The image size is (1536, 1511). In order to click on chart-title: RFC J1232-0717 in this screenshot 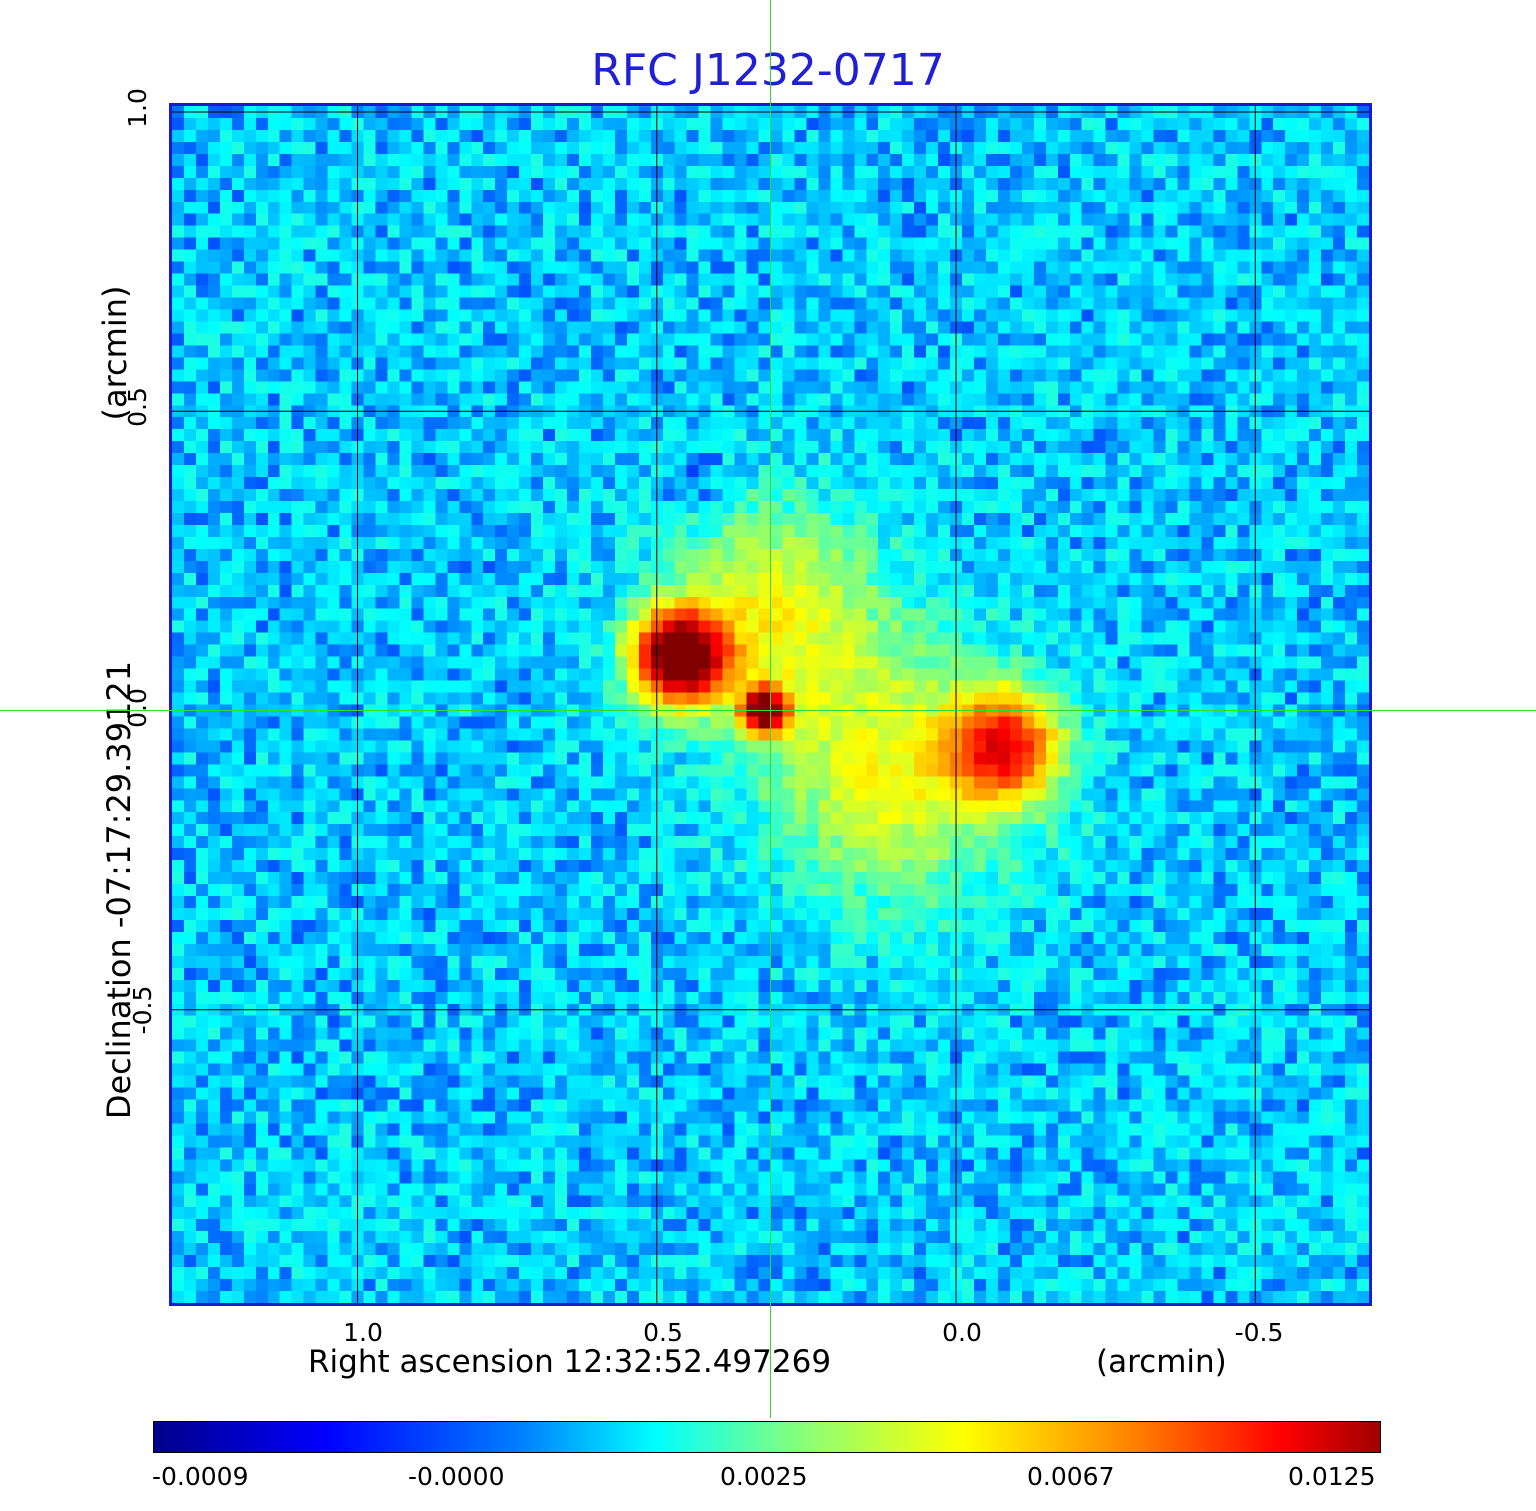, I will do `click(768, 70)`.